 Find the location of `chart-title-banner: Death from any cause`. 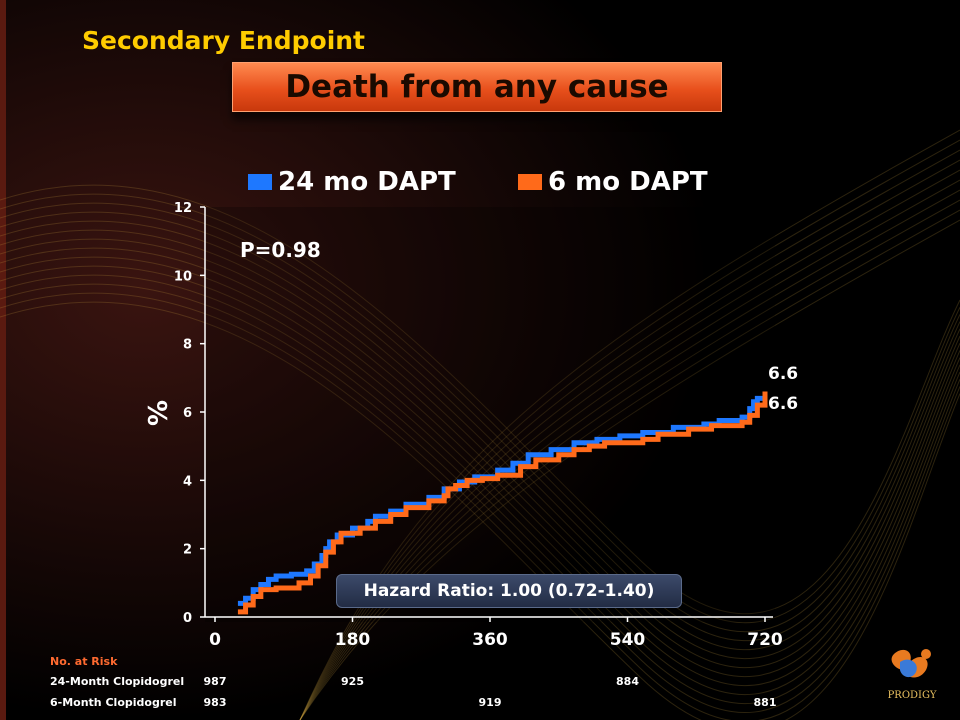

chart-title-banner: Death from any cause is located at coordinates (477, 87).